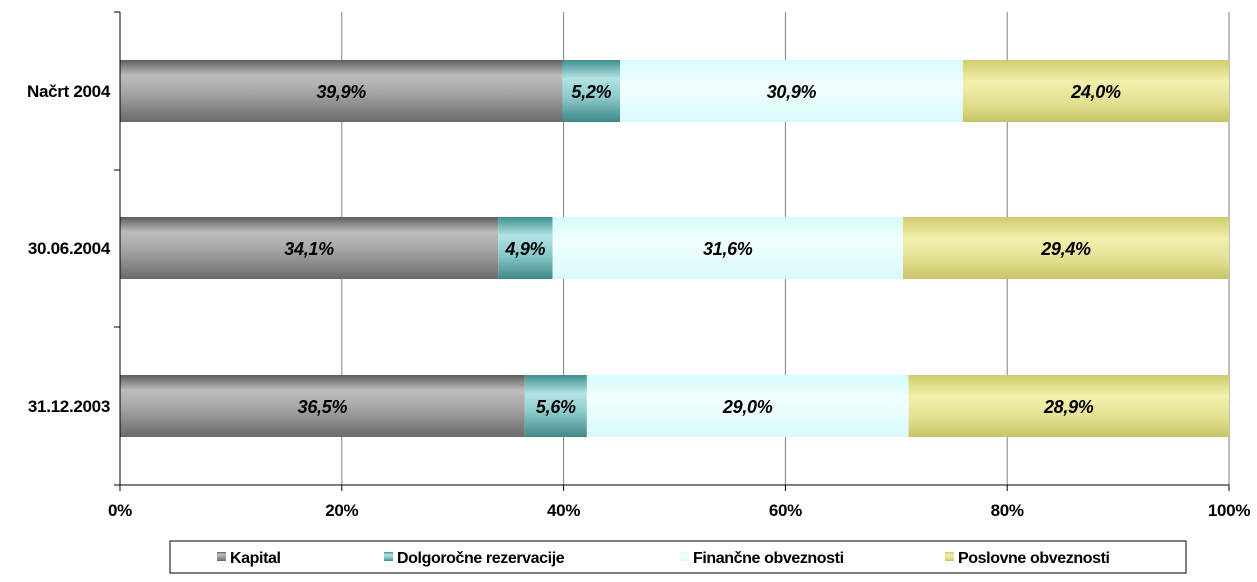 This screenshot has width=1257, height=582. I want to click on x-tick-label: 20%, so click(341, 510).